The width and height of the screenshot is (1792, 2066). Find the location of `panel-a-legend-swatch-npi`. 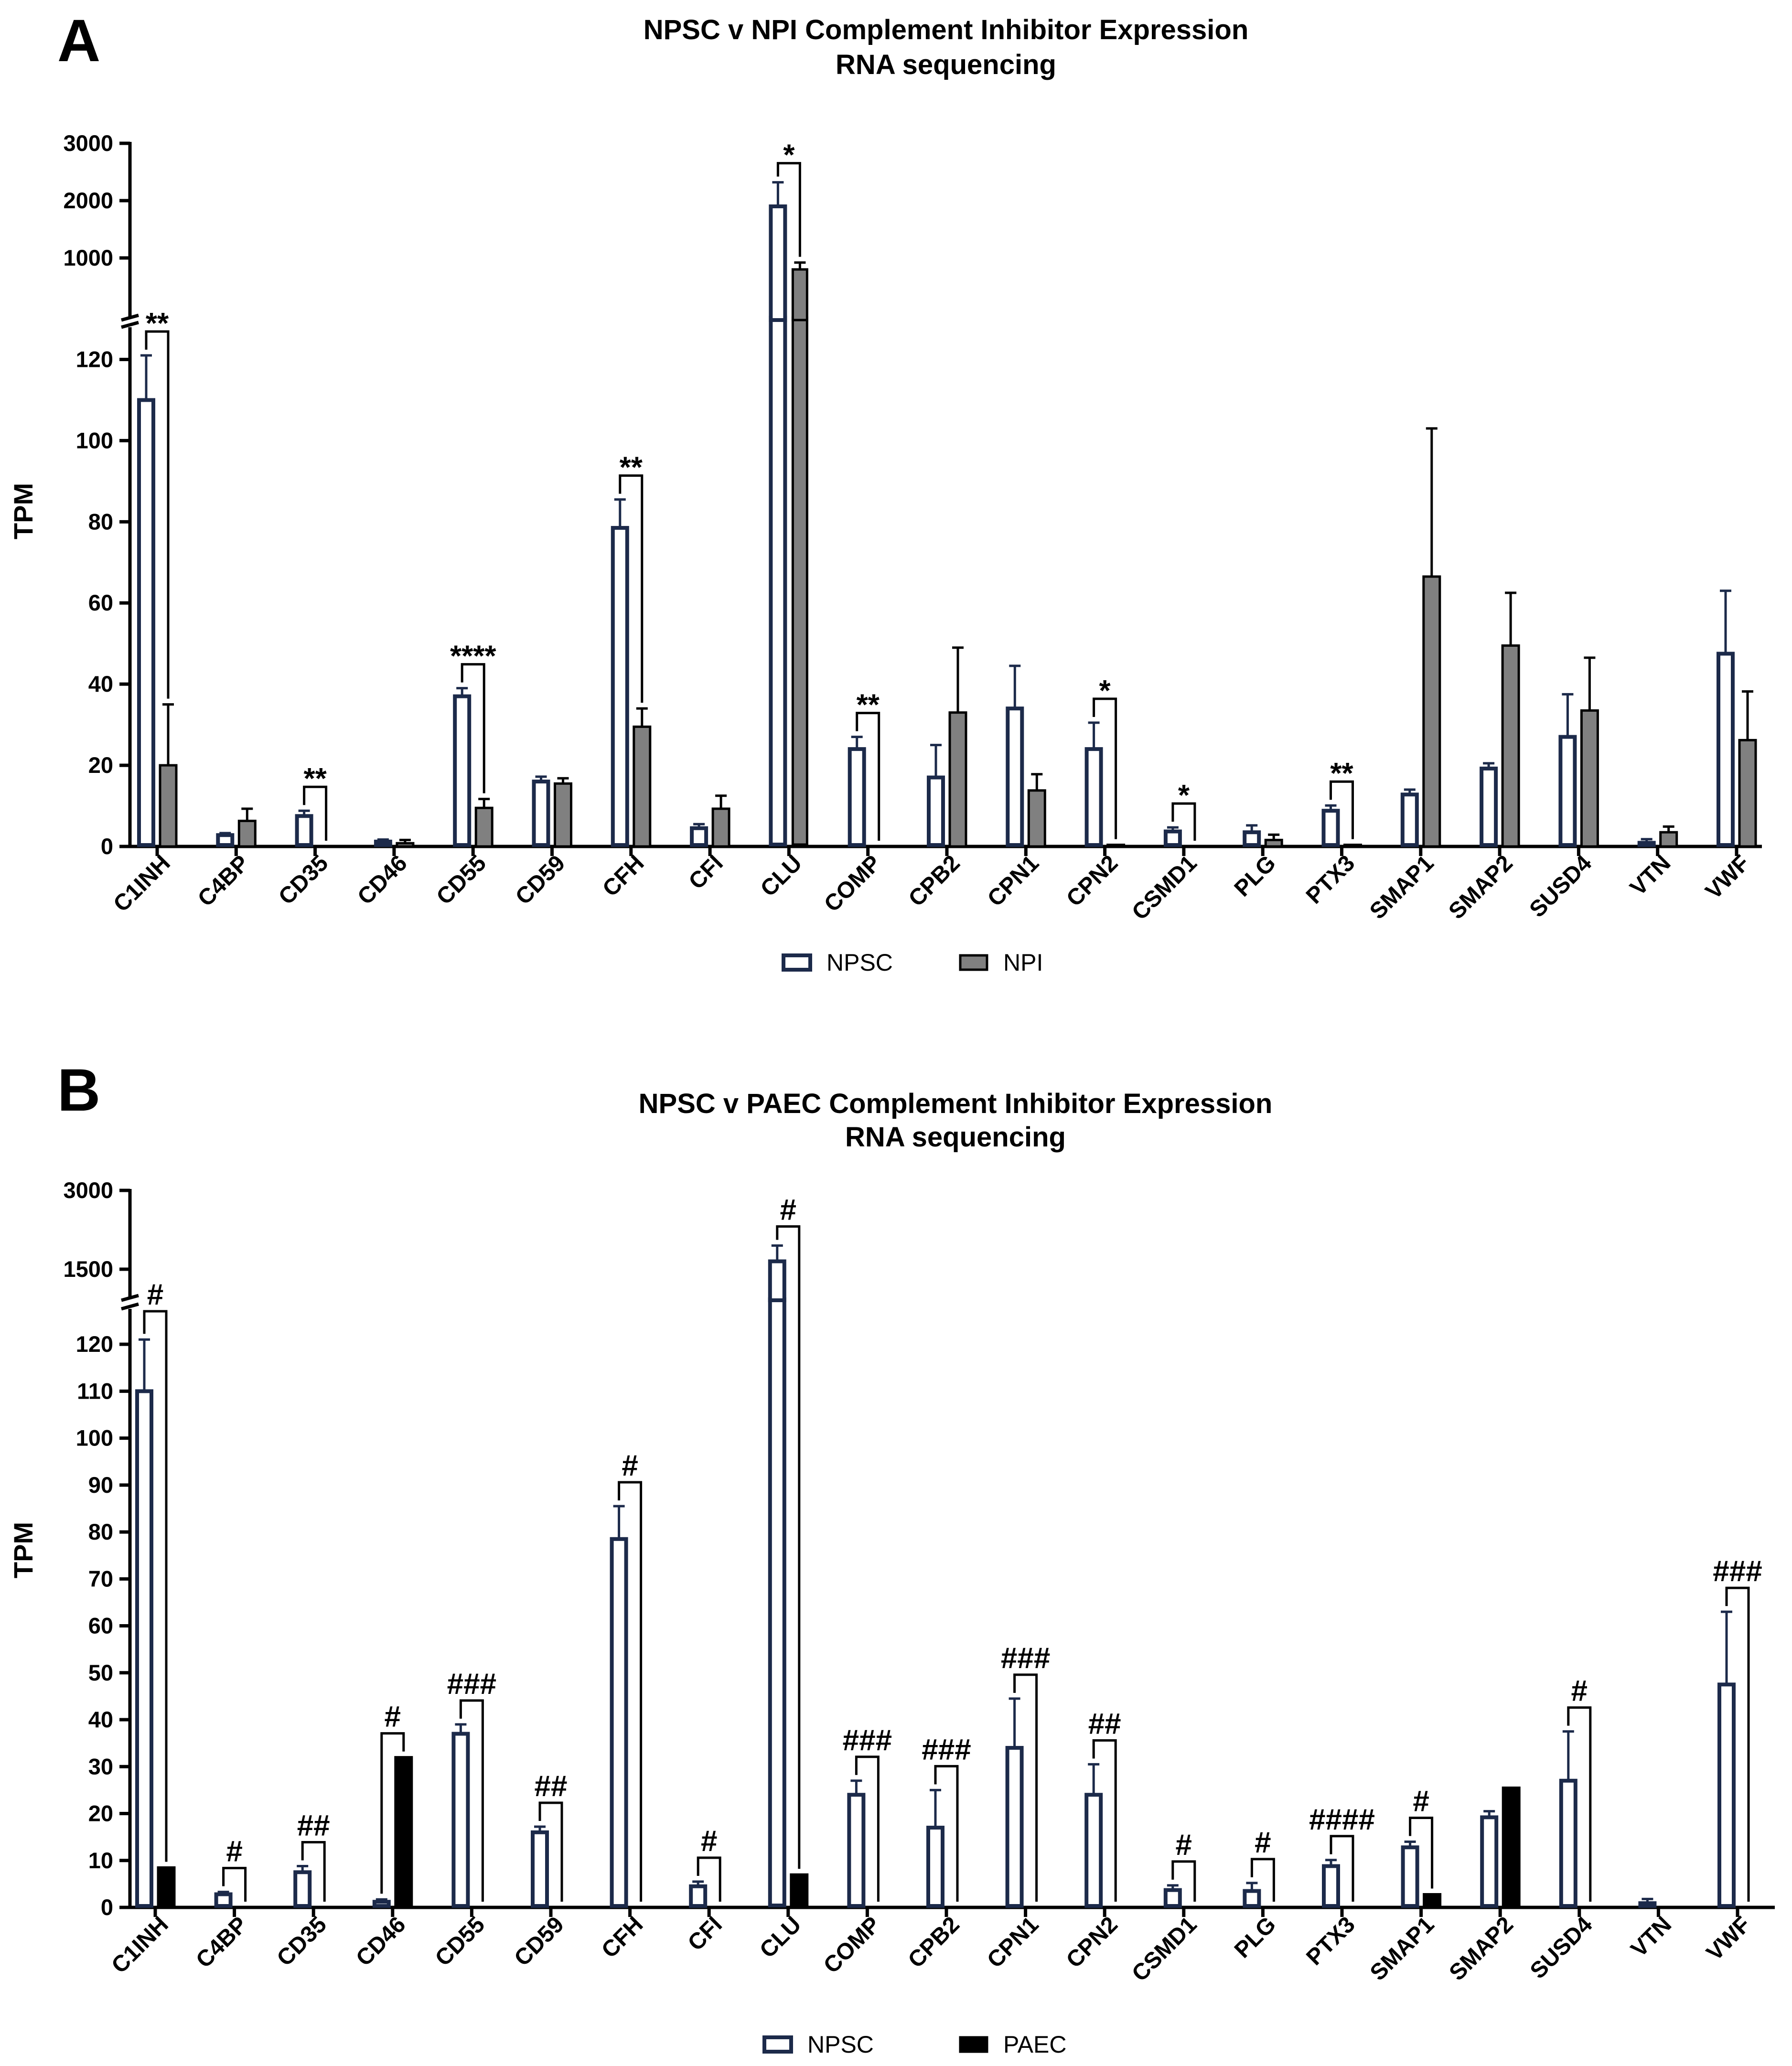

panel-a-legend-swatch-npi is located at coordinates (973, 962).